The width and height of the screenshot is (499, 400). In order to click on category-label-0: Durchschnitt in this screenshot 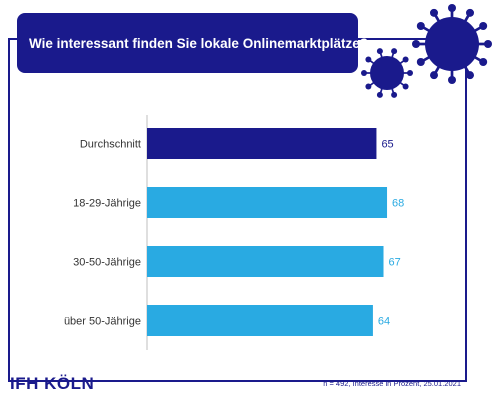, I will do `click(110, 145)`.